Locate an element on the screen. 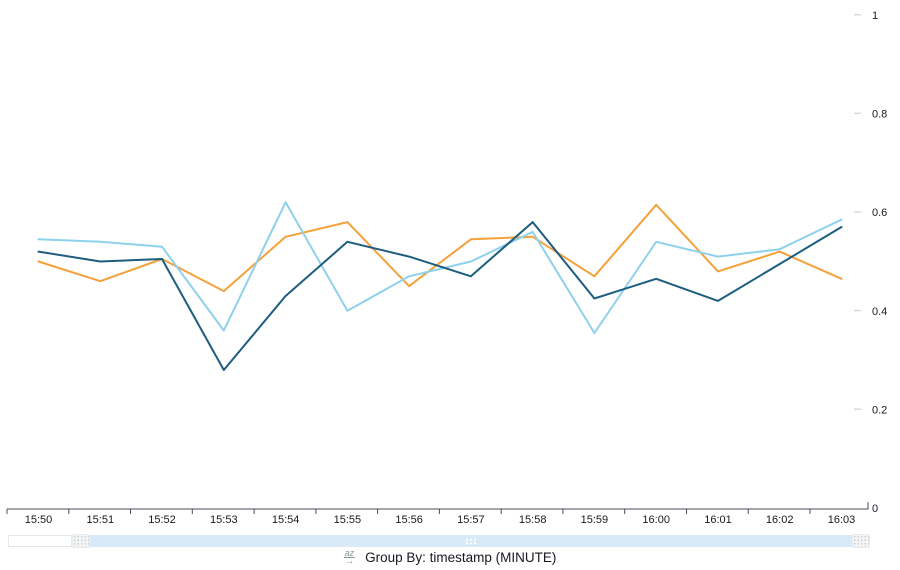 The height and width of the screenshot is (570, 900). y-tick-label: 1 is located at coordinates (875, 16).